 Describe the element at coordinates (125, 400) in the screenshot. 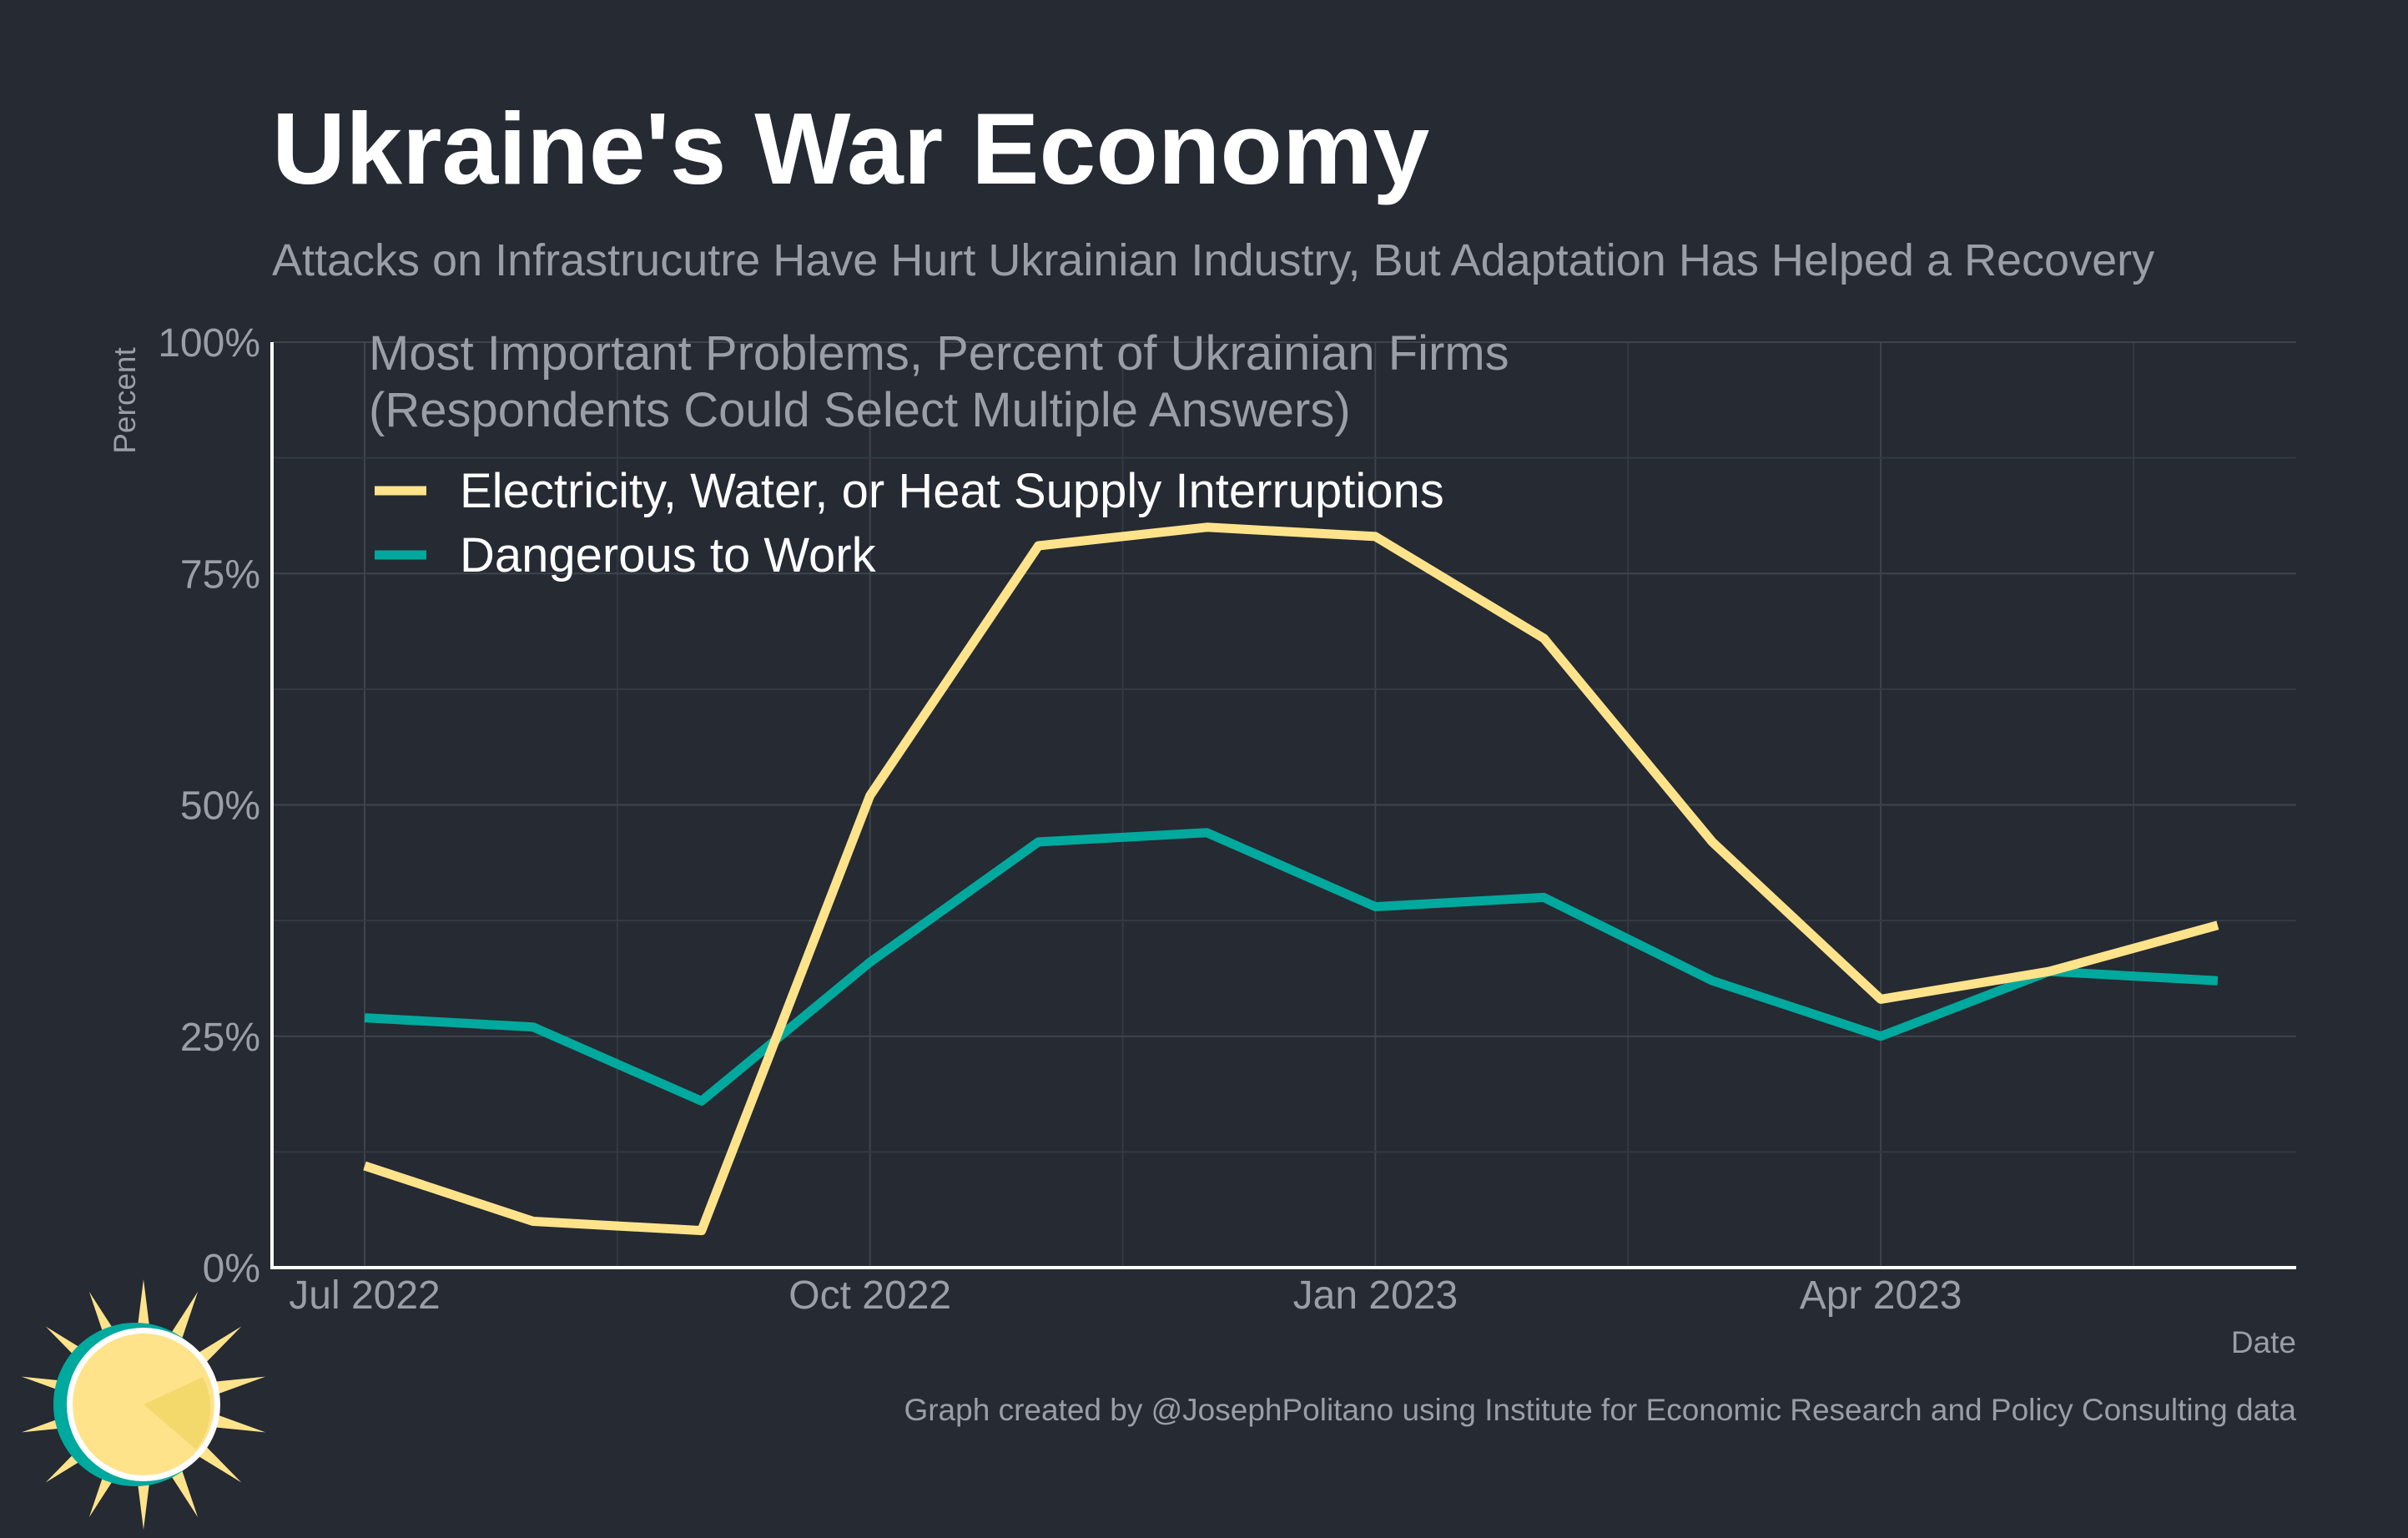

I see `y-axis-title: Percent` at that location.